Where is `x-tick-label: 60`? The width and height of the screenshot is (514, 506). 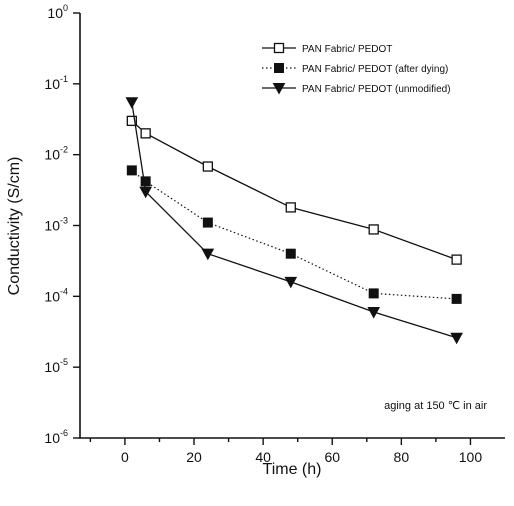
x-tick-label: 60 is located at coordinates (332, 457).